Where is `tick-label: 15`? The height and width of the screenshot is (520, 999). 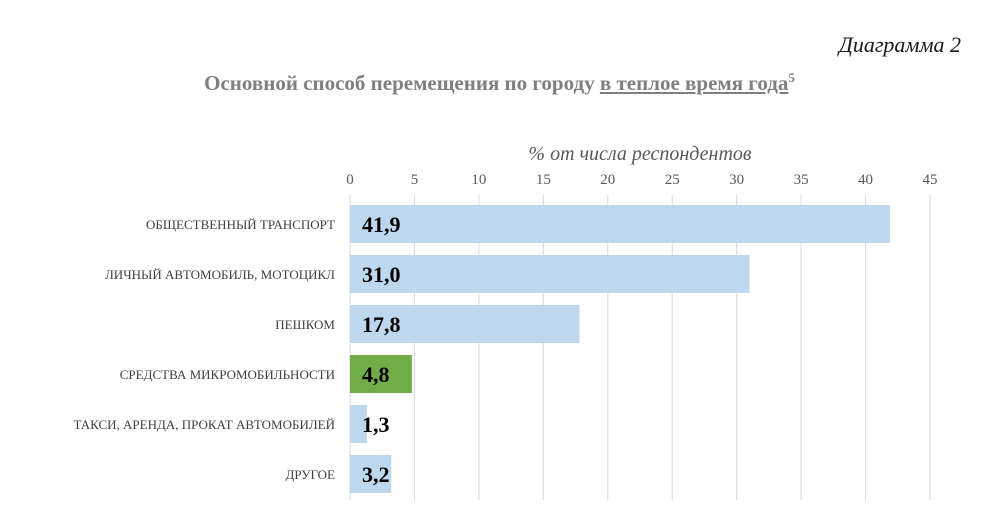 tick-label: 15 is located at coordinates (543, 180).